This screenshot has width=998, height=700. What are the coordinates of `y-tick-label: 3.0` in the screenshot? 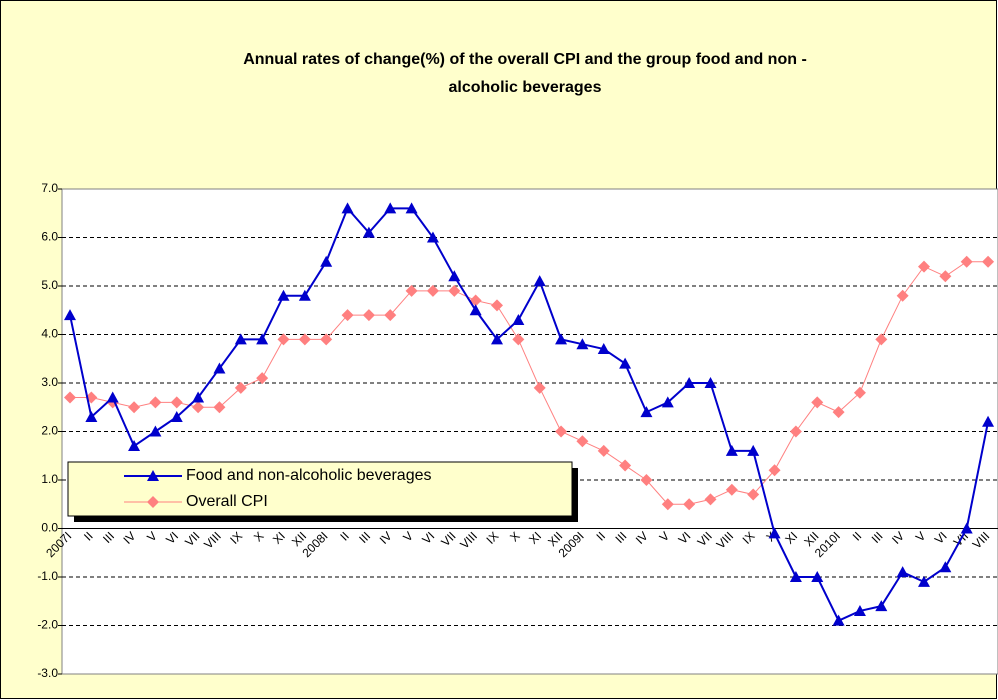 It's located at (49, 382).